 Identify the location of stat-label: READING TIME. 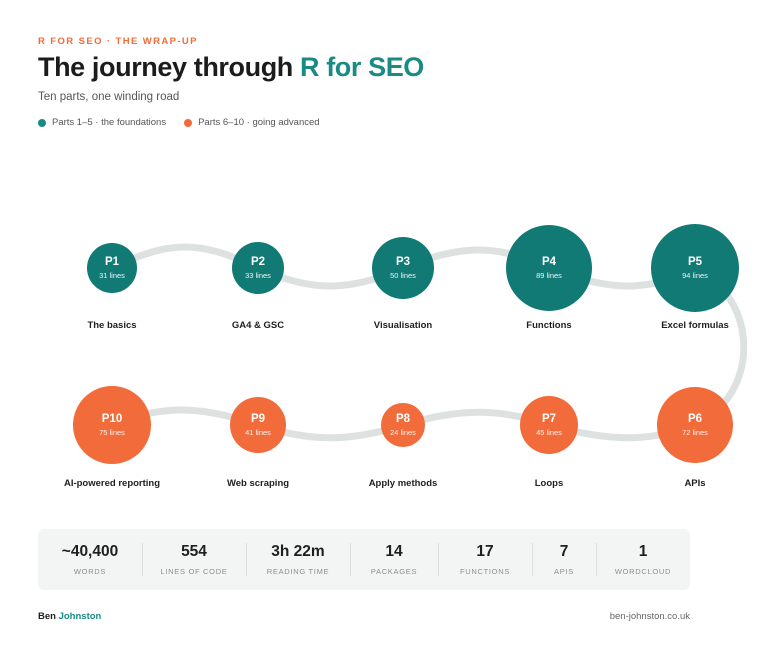
(298, 571).